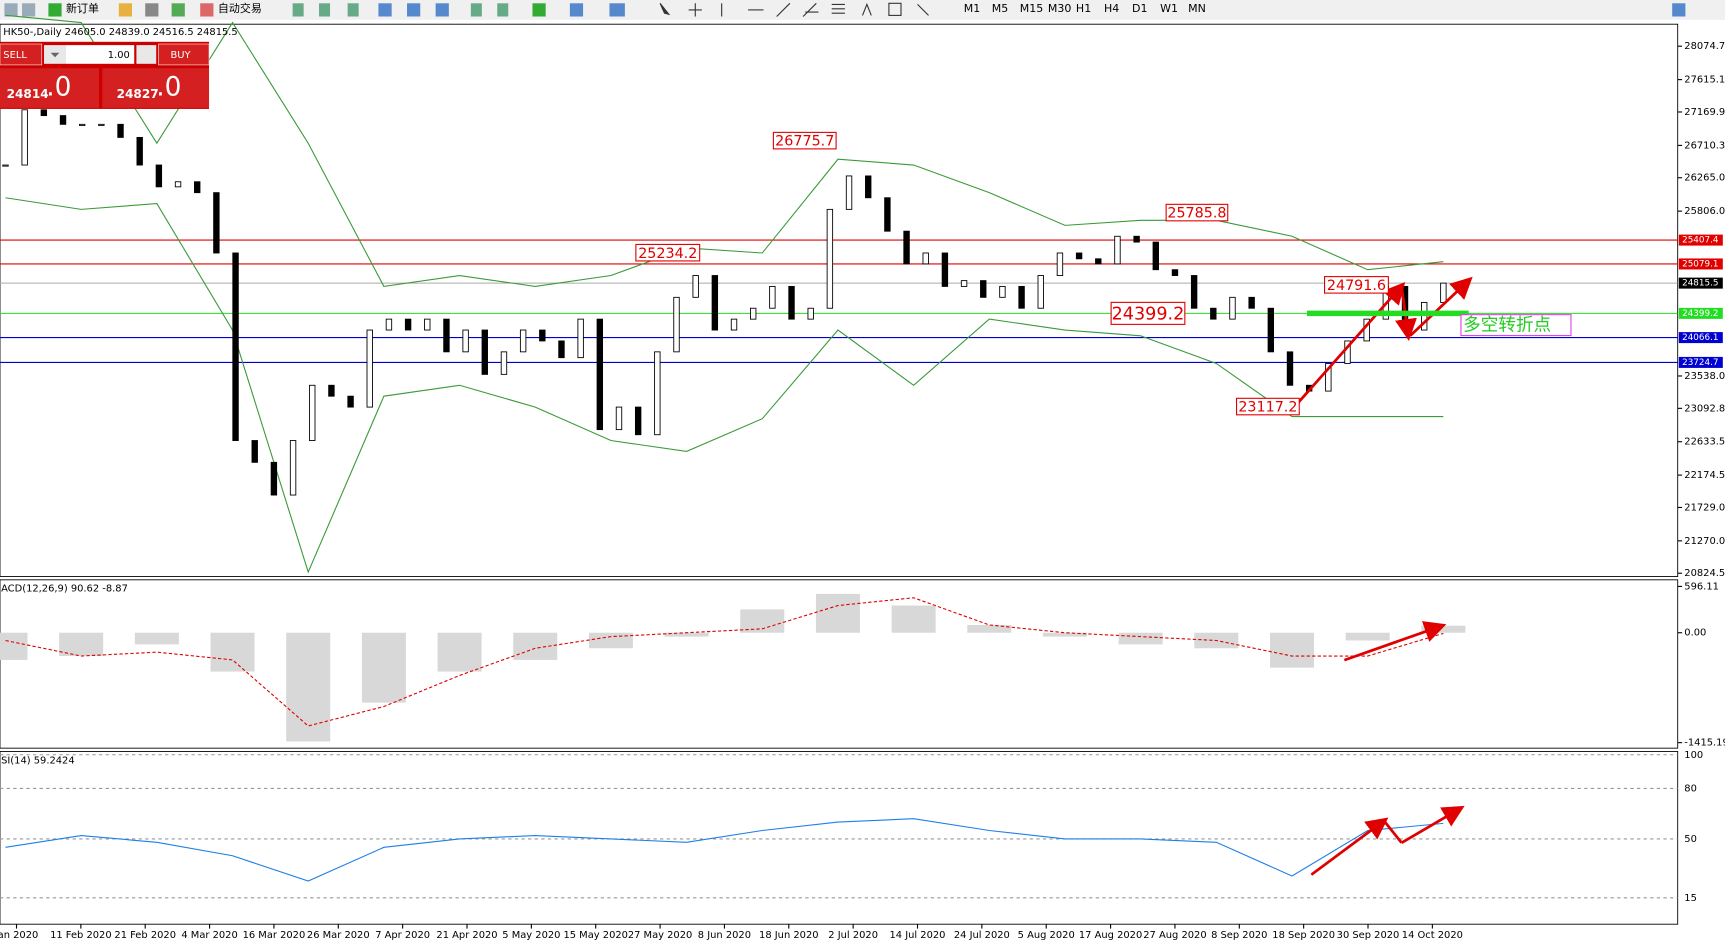 The width and height of the screenshot is (1725, 944). Describe the element at coordinates (1169, 8) in the screenshot. I see `timeframe-button: W1` at that location.